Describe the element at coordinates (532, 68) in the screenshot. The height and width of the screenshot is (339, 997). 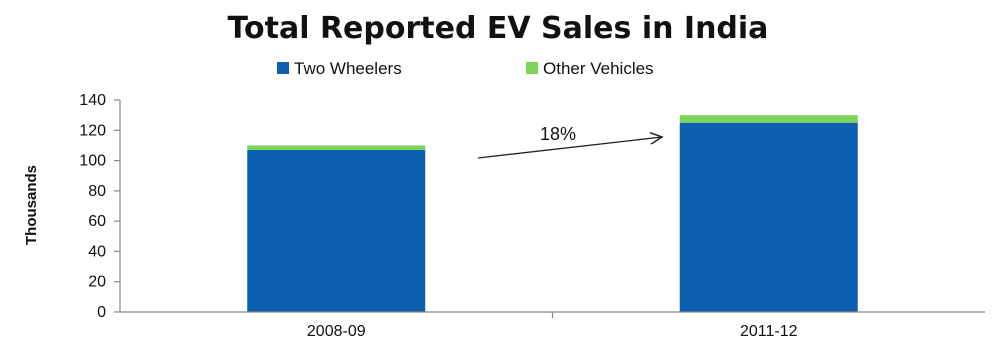
I see `legend-swatch-other-vehicles` at that location.